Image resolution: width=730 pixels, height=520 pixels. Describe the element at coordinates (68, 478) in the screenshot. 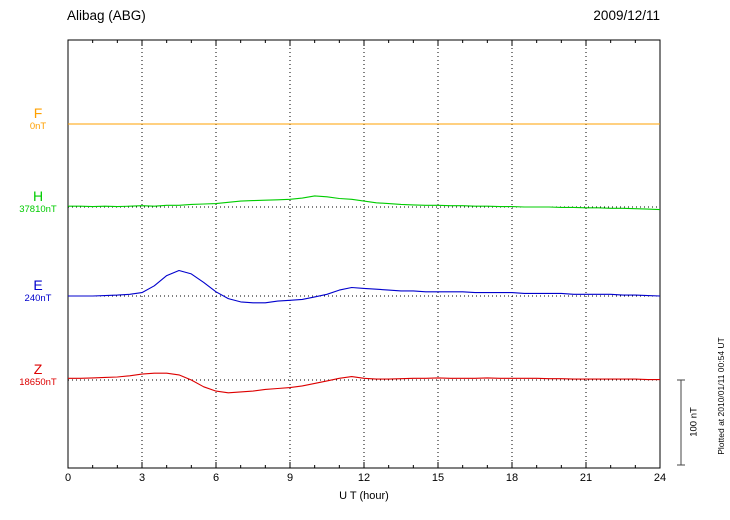

I see `x-tick-label-0: 0` at that location.